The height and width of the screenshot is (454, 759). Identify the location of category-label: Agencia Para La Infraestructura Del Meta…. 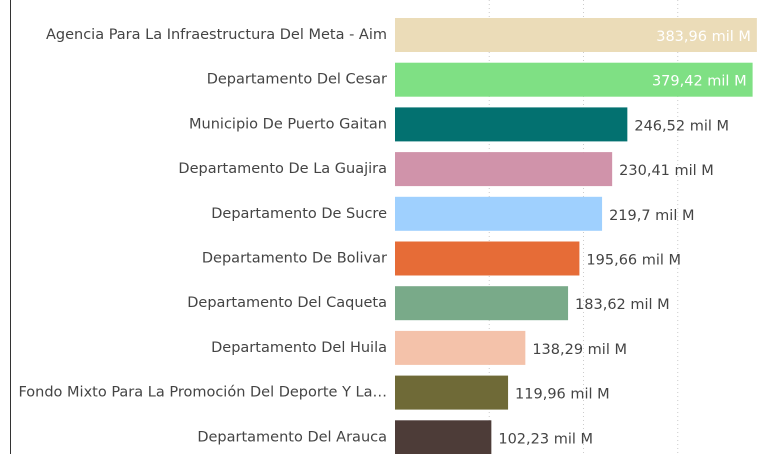
(216, 35).